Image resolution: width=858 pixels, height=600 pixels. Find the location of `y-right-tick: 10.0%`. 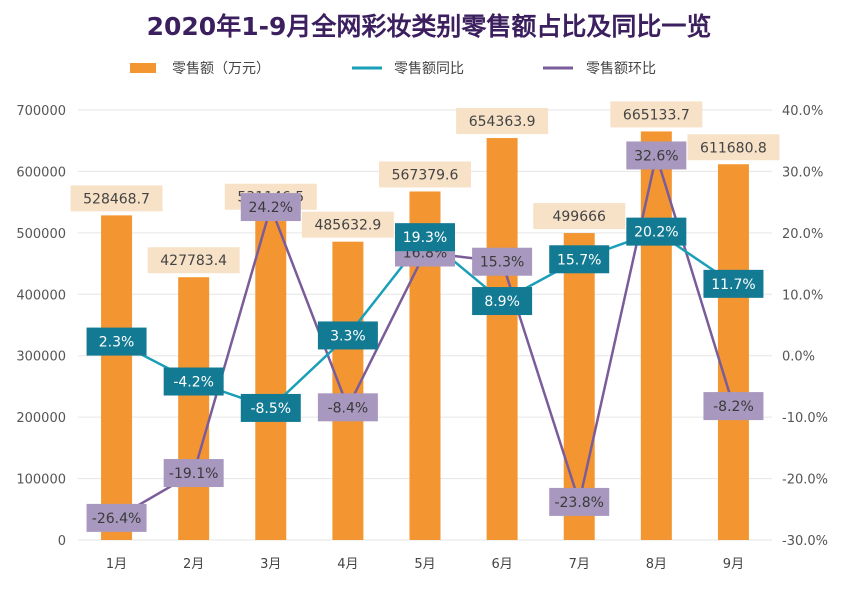

y-right-tick: 10.0% is located at coordinates (802, 295).